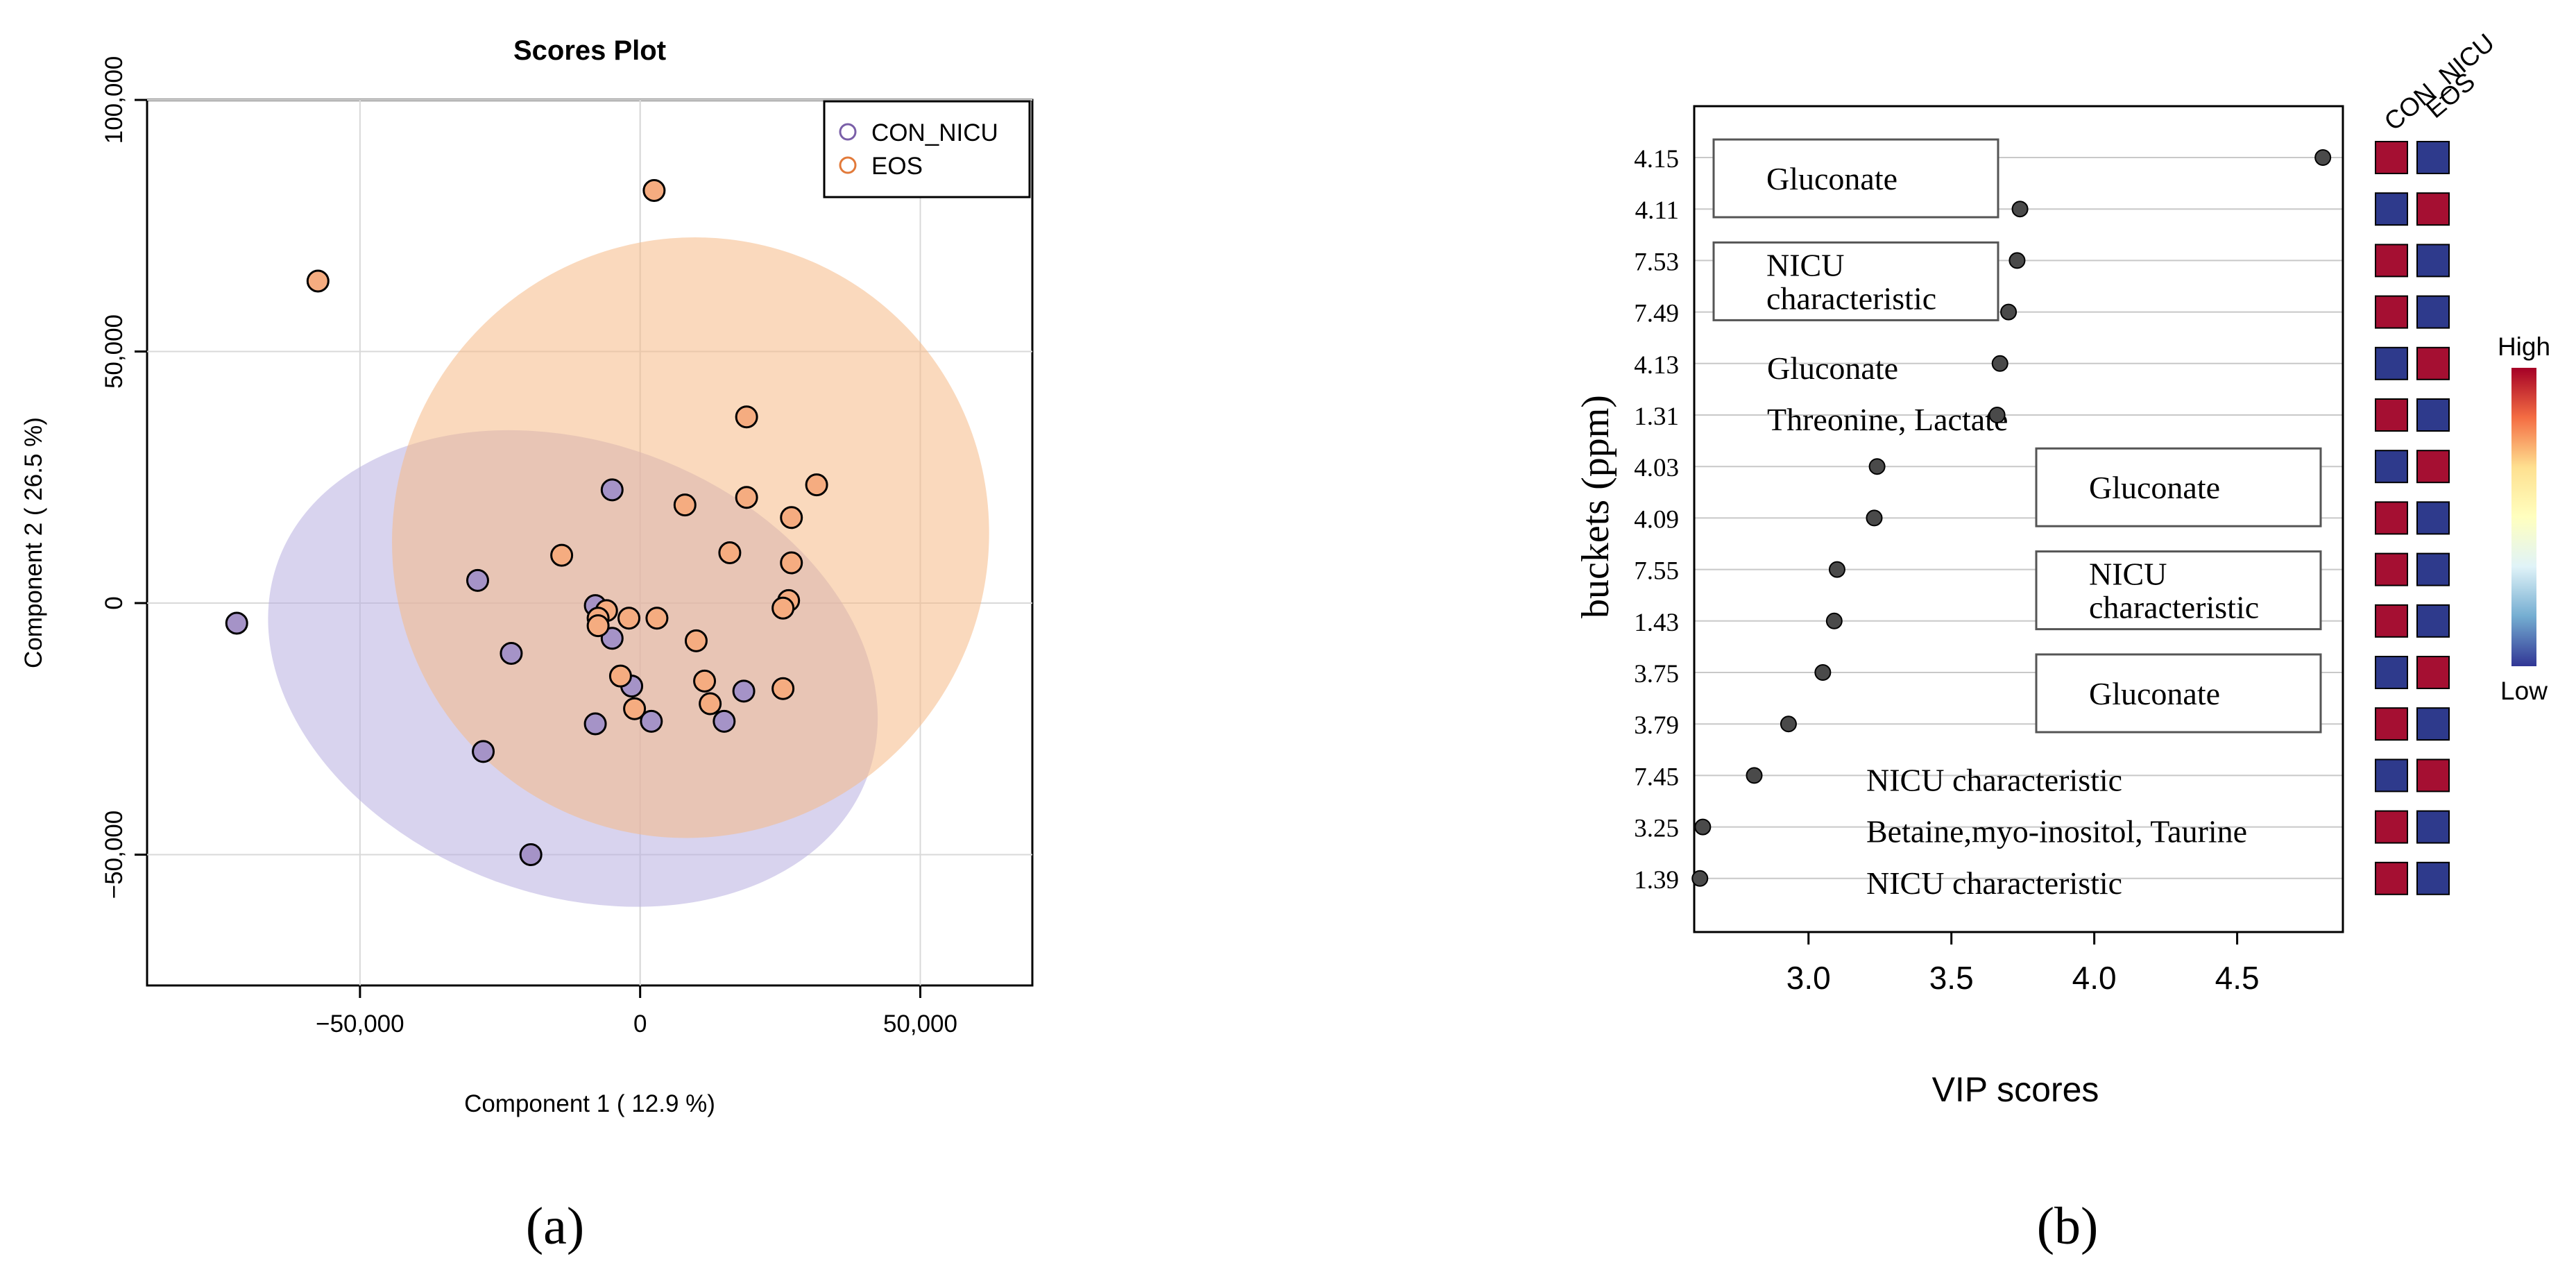 This screenshot has height=1270, width=2576. Describe the element at coordinates (589, 51) in the screenshot. I see `scores-plot-title: Scores Plot` at that location.